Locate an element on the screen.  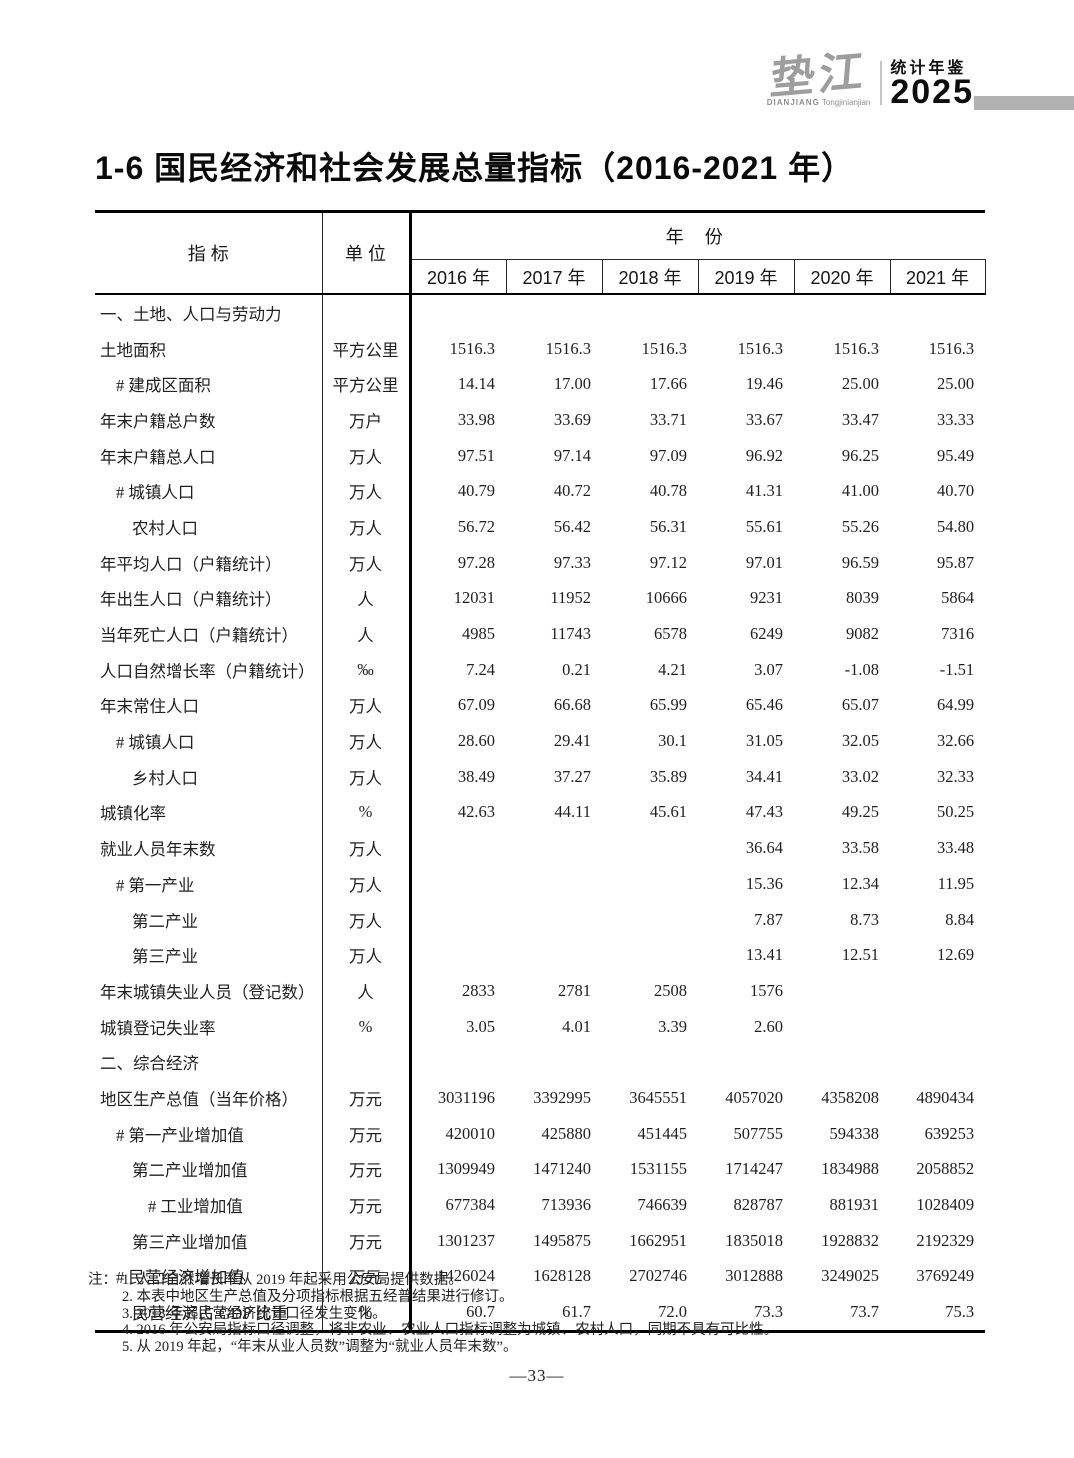
row-value: 36.64 is located at coordinates (764, 848).